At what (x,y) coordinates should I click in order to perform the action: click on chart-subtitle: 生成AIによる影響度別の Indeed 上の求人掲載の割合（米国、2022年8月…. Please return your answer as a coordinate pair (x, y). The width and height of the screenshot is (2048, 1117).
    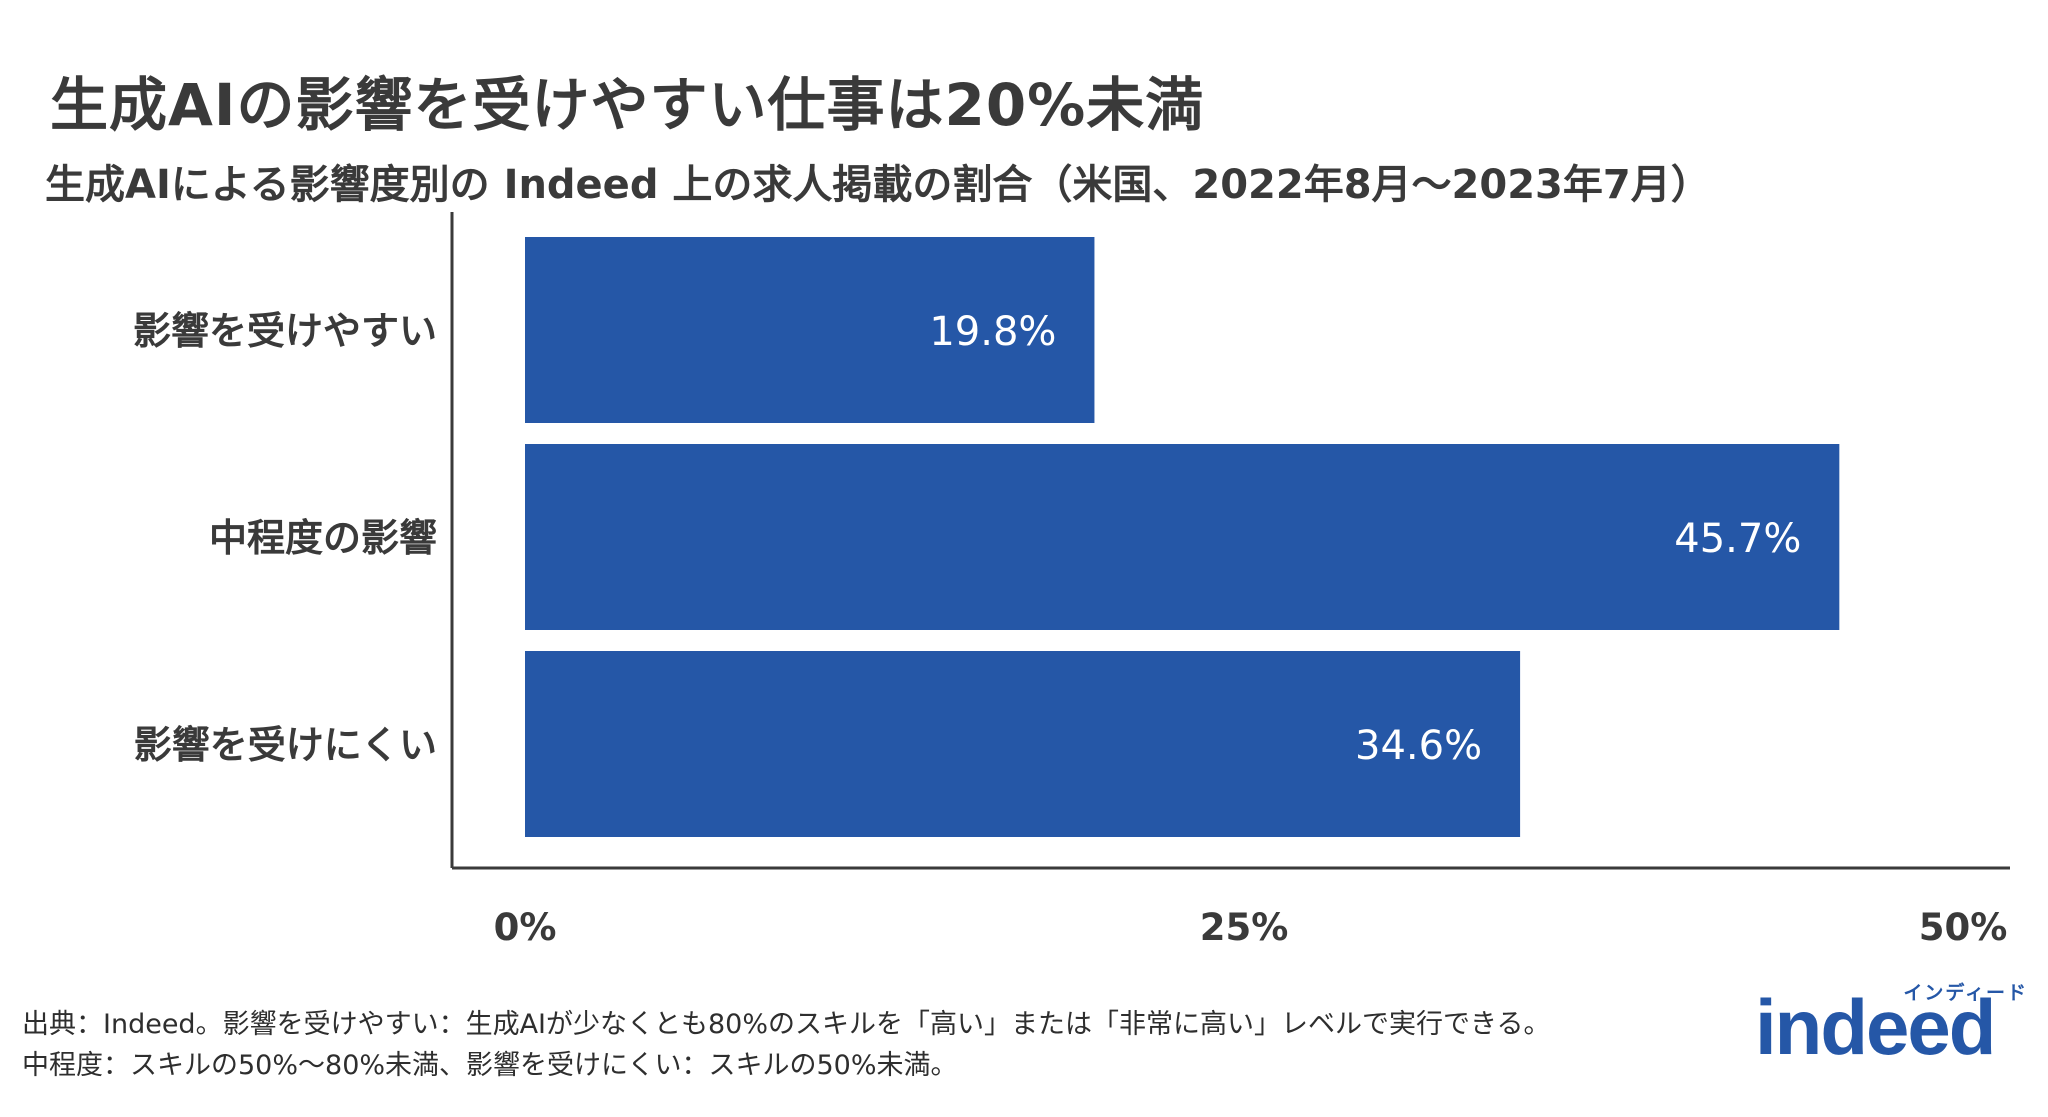
    Looking at the image, I should click on (878, 185).